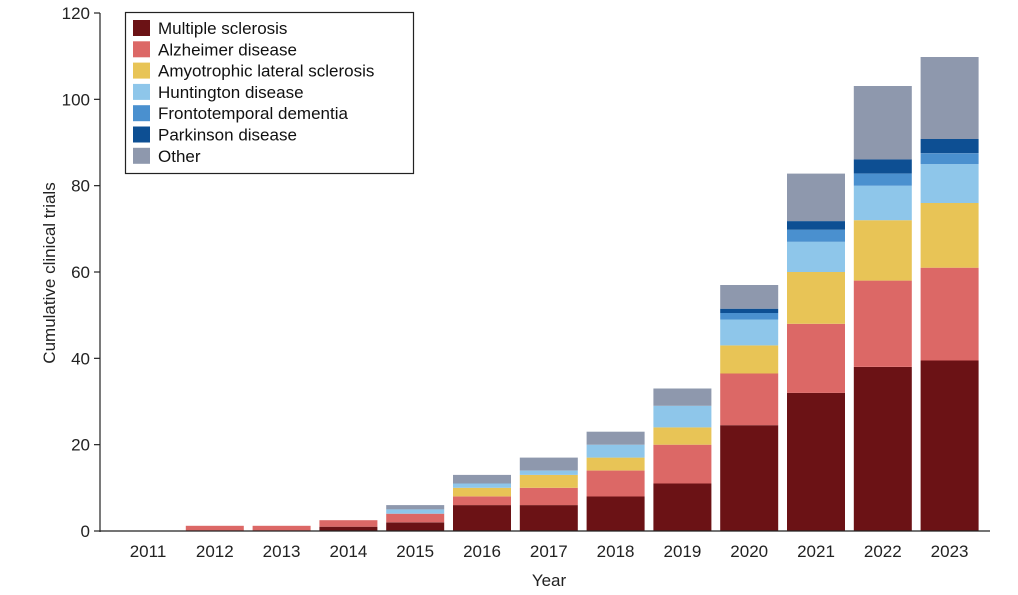 Image resolution: width=1018 pixels, height=595 pixels. Describe the element at coordinates (231, 92) in the screenshot. I see `legend-label-3: Huntington disease` at that location.